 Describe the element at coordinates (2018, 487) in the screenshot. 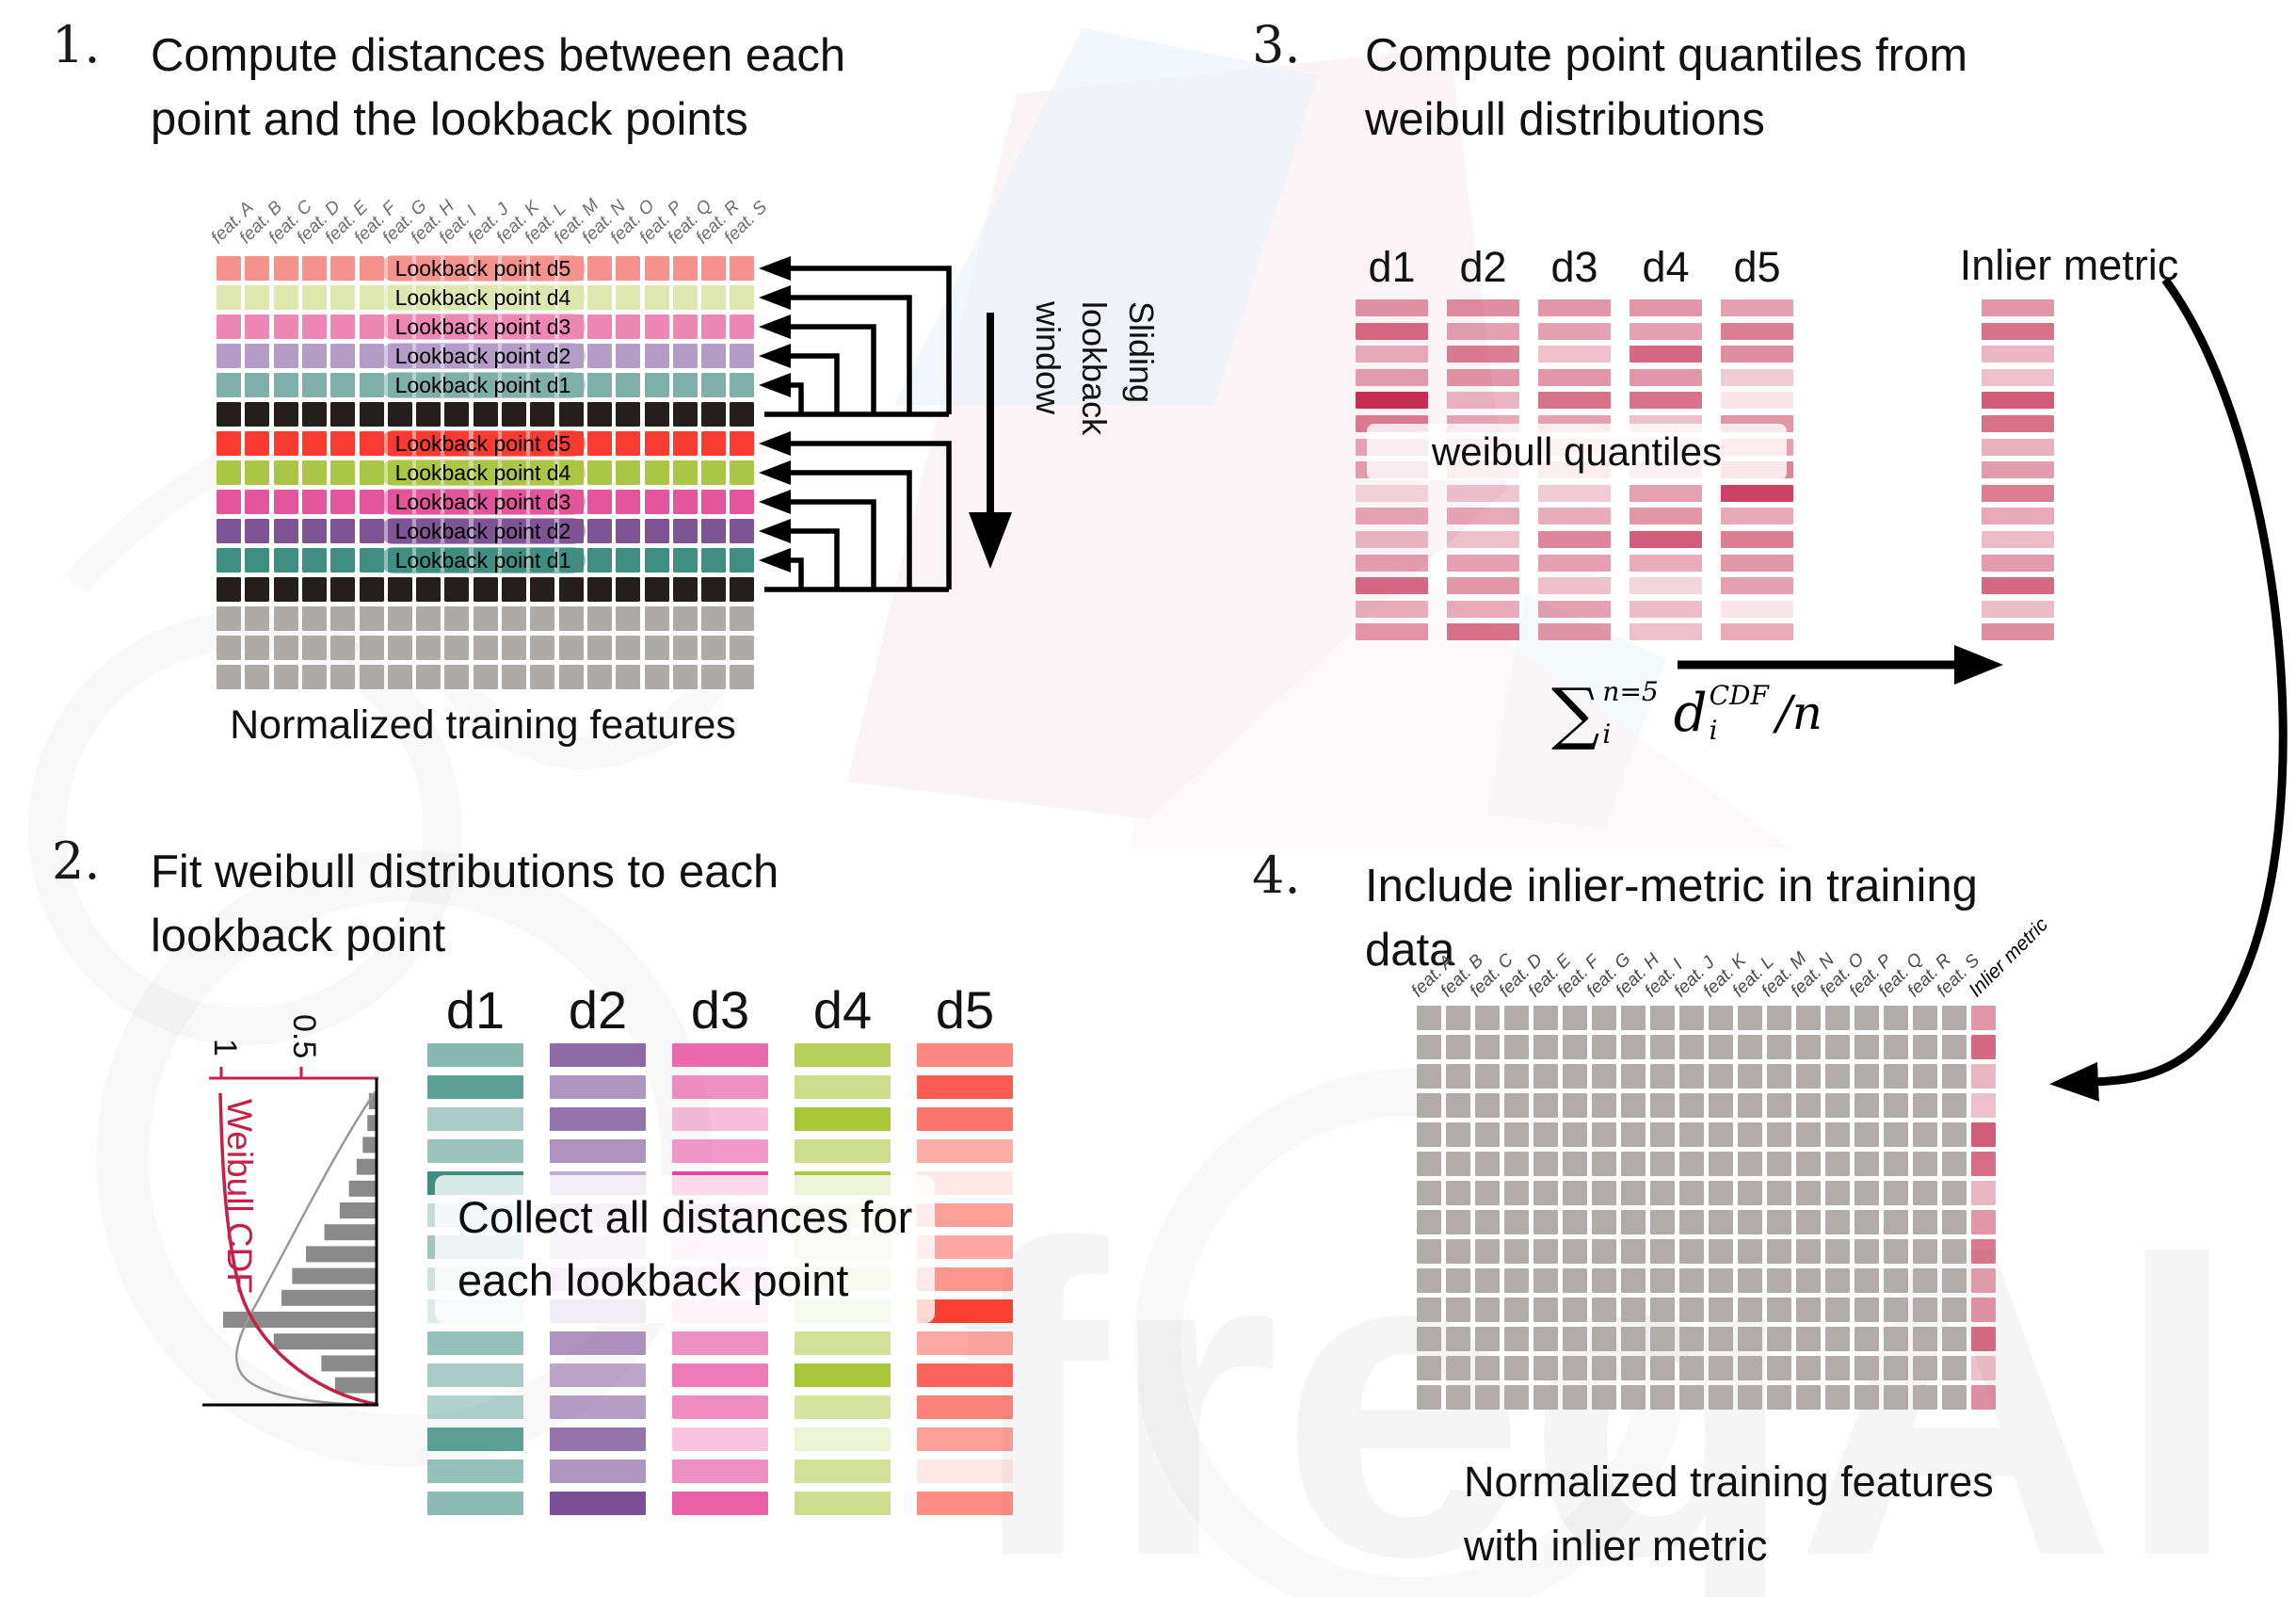

I see `inlier-metric-column` at that location.